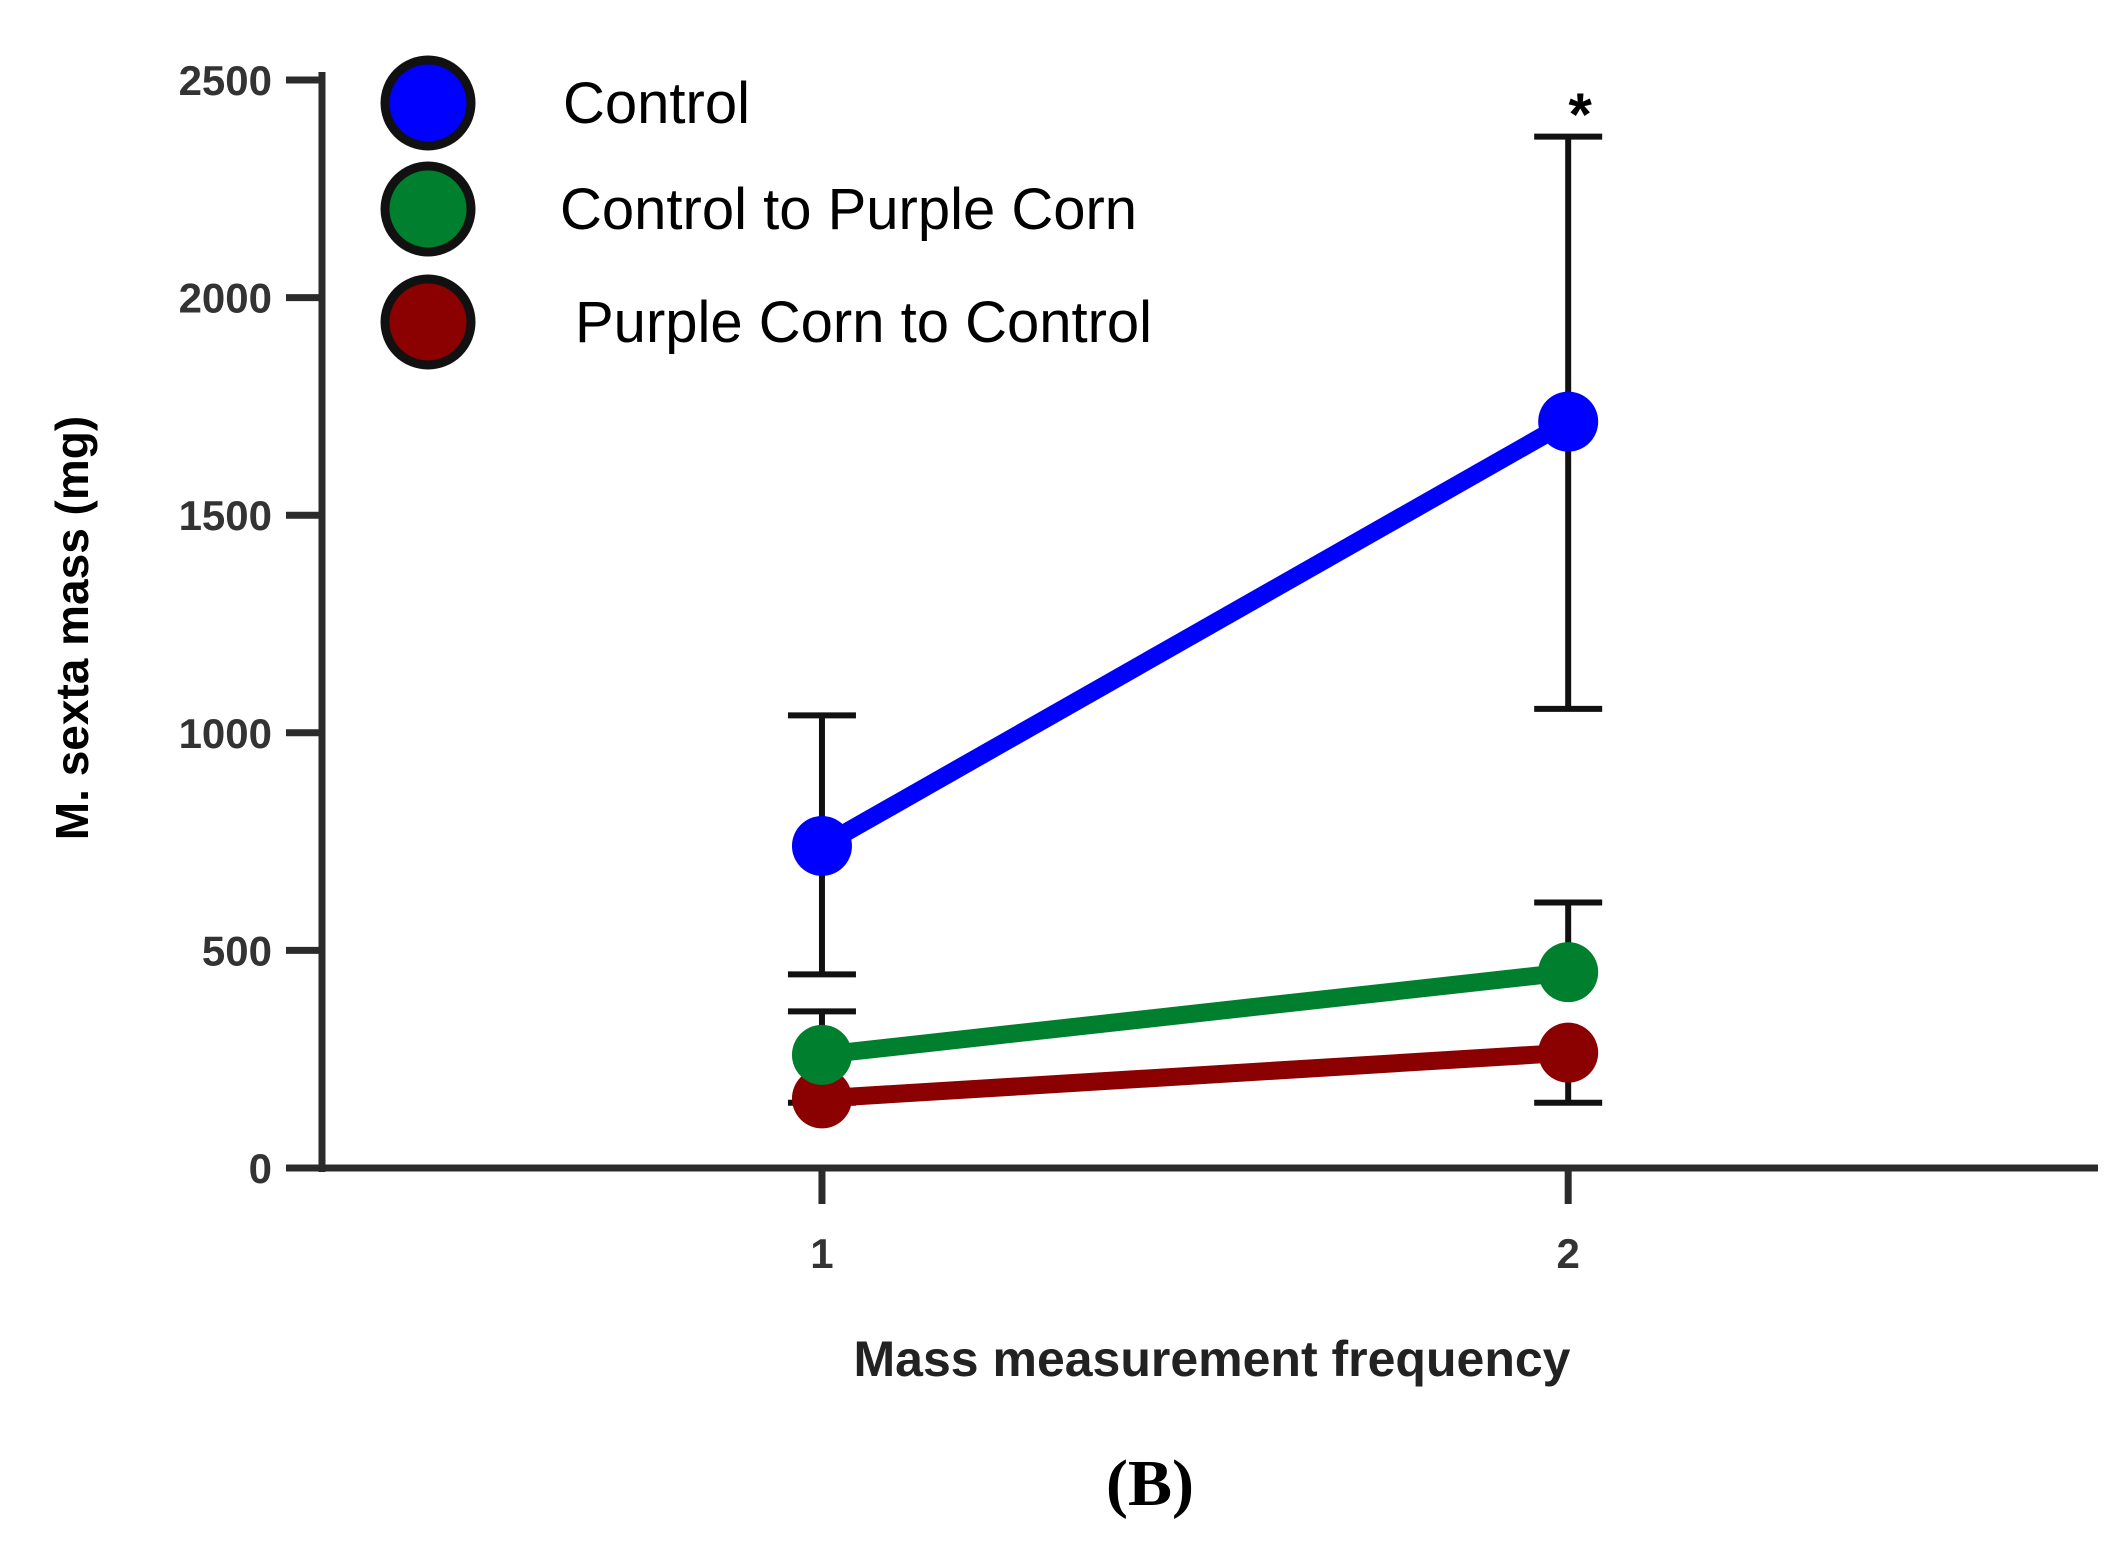 This screenshot has width=2128, height=1544. I want to click on legend-label: Control to Purple Corn, so click(848, 209).